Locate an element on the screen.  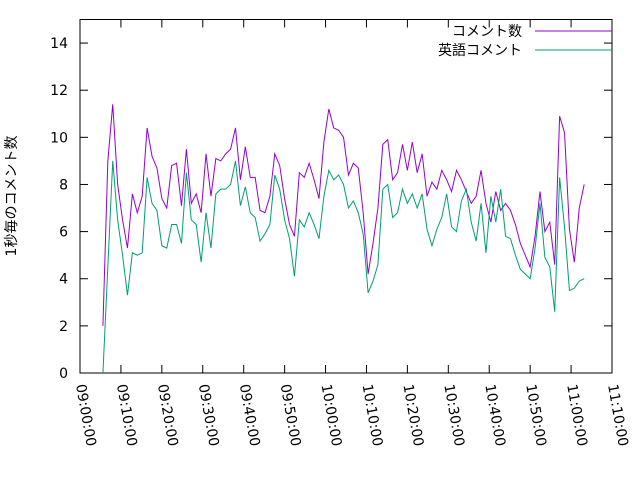
x-tick-label: 10:50:00 is located at coordinates (535, 415).